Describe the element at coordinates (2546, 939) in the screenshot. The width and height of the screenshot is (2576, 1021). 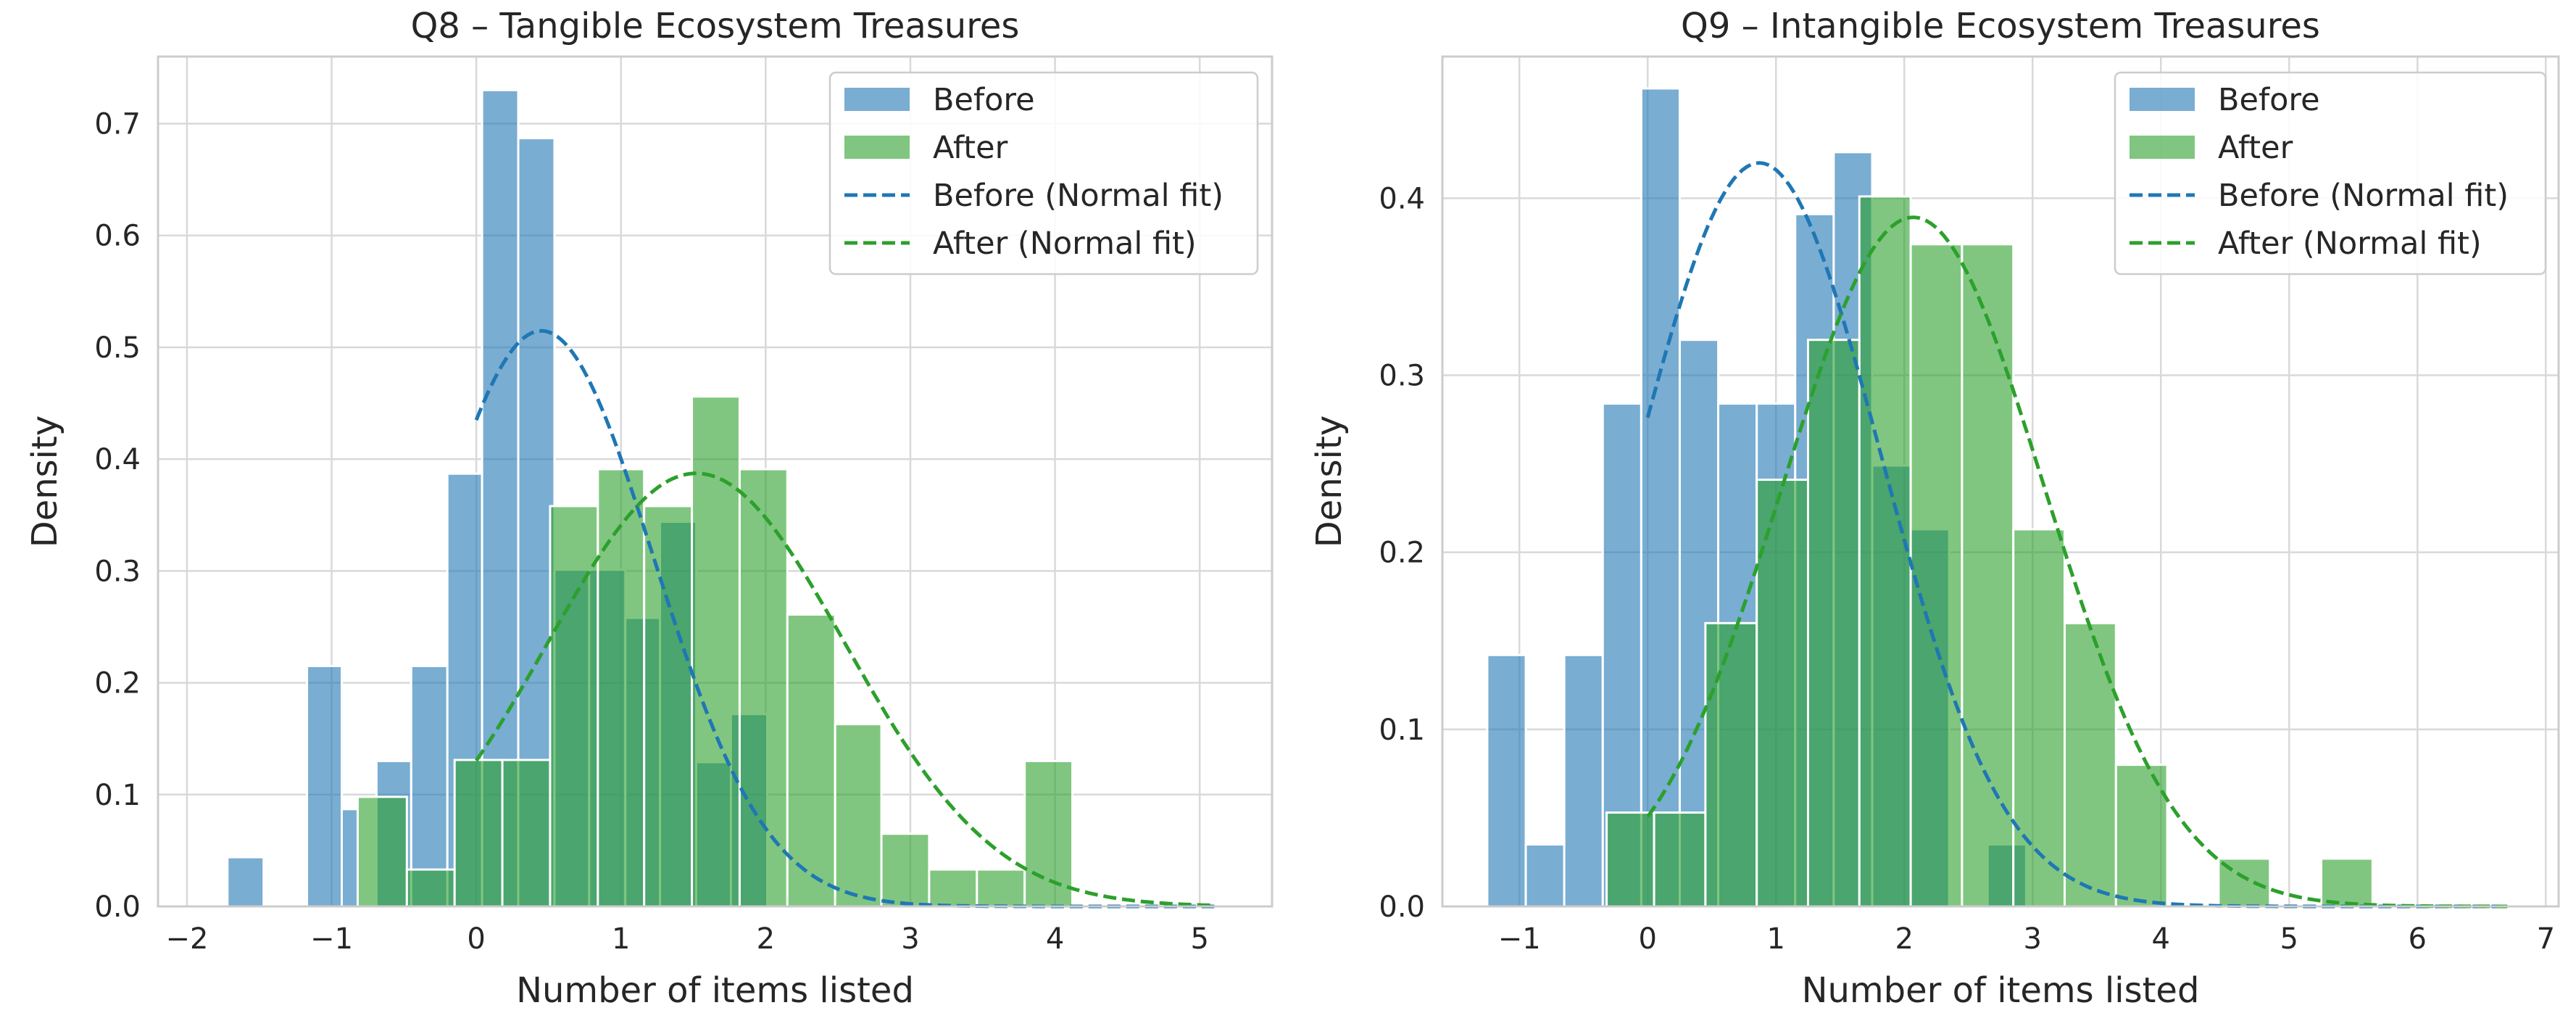
I see `x-tick-label: 7` at that location.